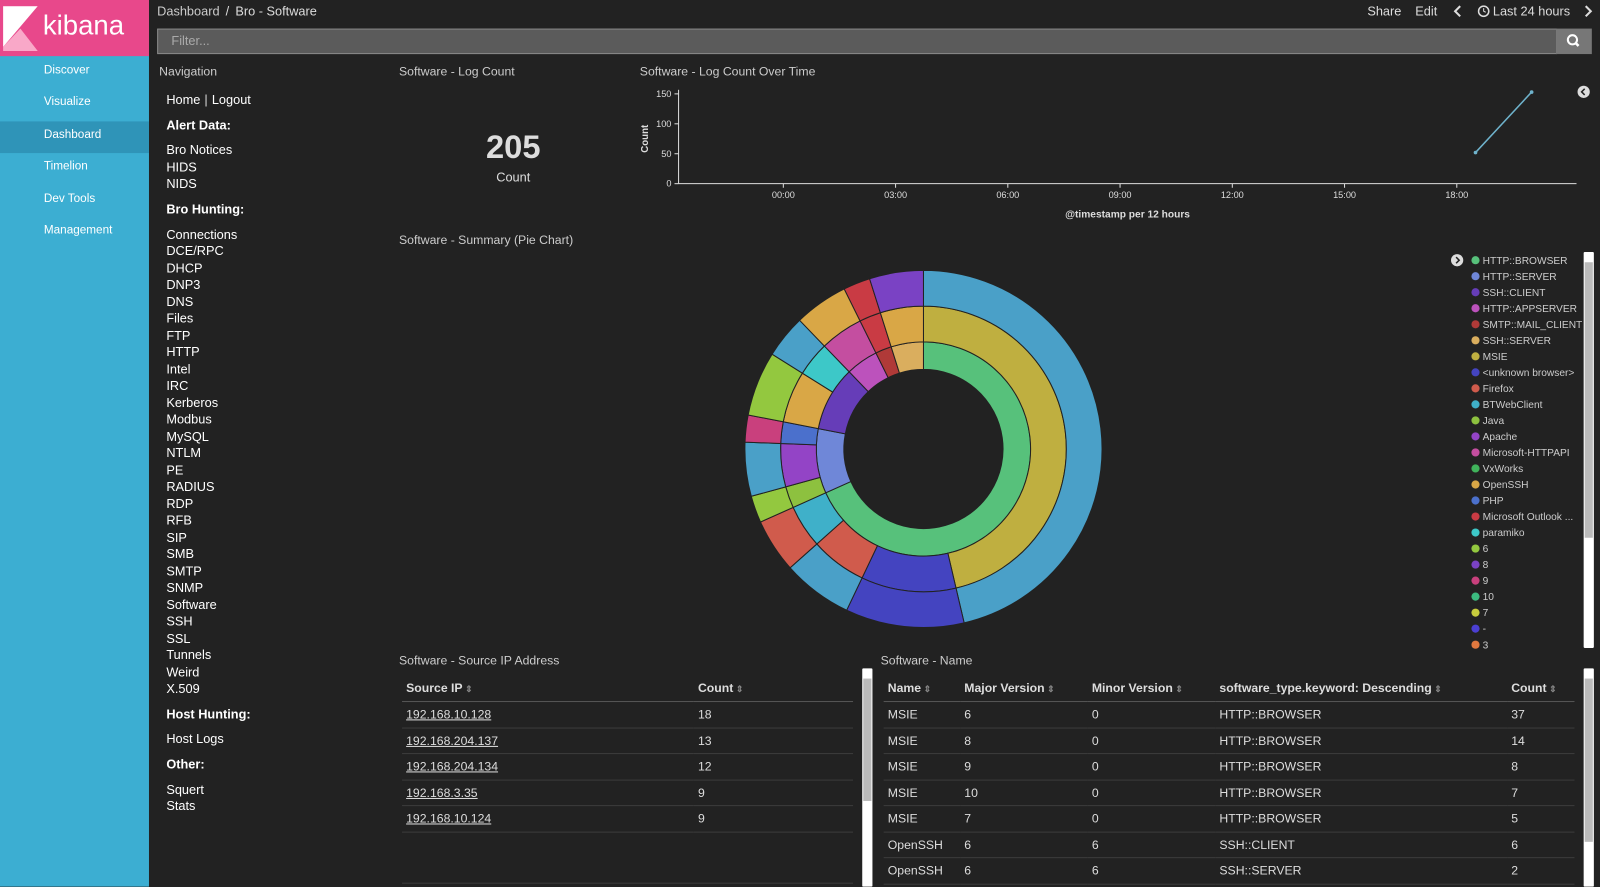 The width and height of the screenshot is (1600, 887). I want to click on legend-label: OpenSSH, so click(1506, 485).